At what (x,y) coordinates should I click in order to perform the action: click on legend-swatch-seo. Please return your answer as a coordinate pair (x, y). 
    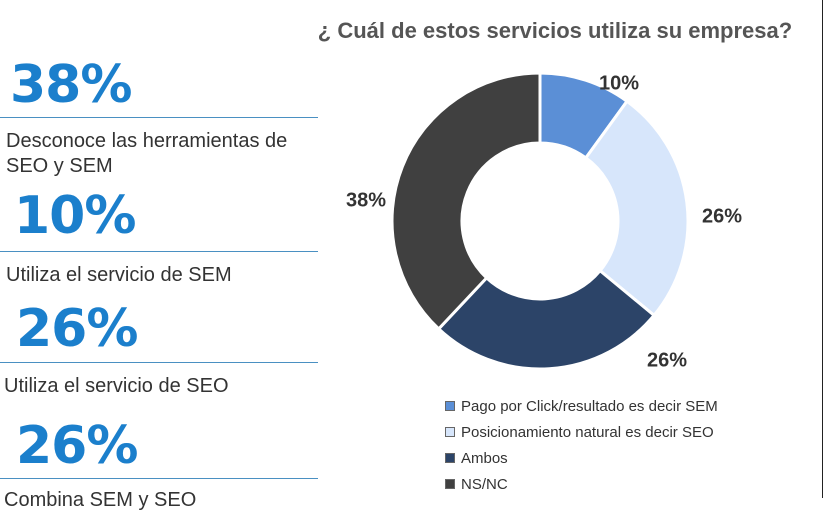
    Looking at the image, I should click on (450, 432).